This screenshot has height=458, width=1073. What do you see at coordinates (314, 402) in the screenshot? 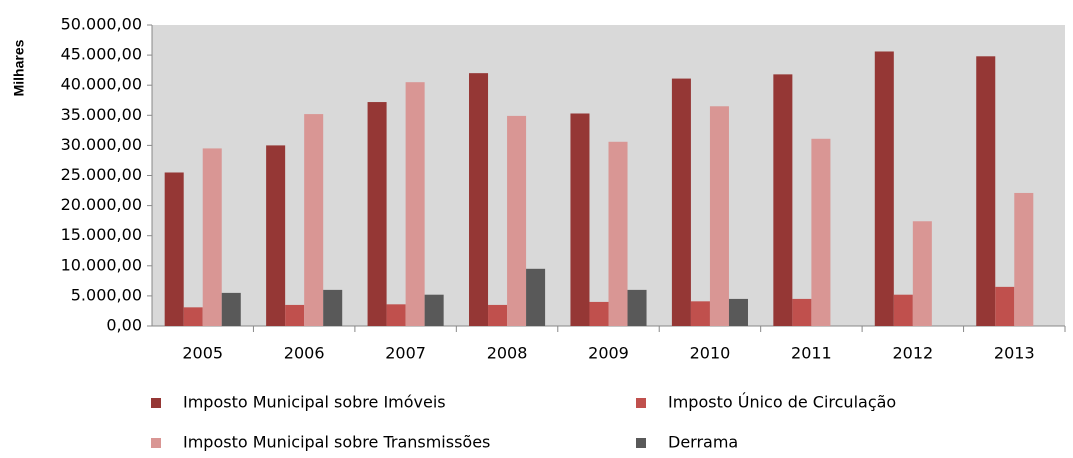
I see `legend-label: Imposto Municipal sobre Imóveis` at bounding box center [314, 402].